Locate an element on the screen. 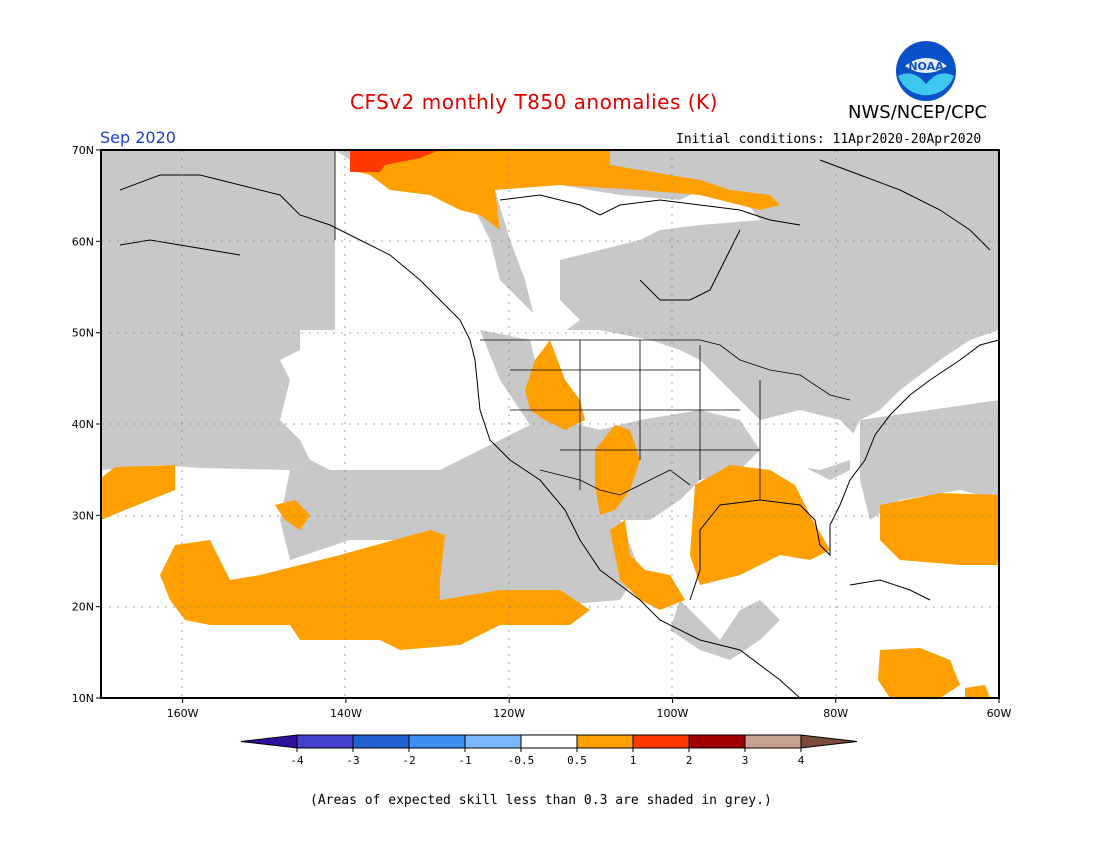 The image size is (1100, 850). grey-east-canada is located at coordinates (740, 250).